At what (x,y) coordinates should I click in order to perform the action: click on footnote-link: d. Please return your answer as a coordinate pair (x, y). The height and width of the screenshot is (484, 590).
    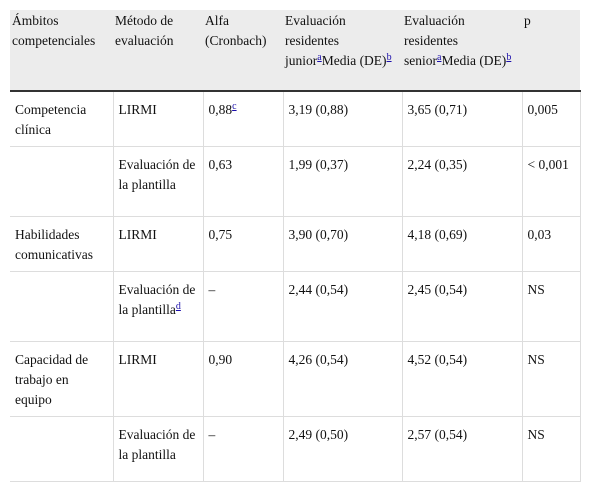
    Looking at the image, I should click on (178, 306).